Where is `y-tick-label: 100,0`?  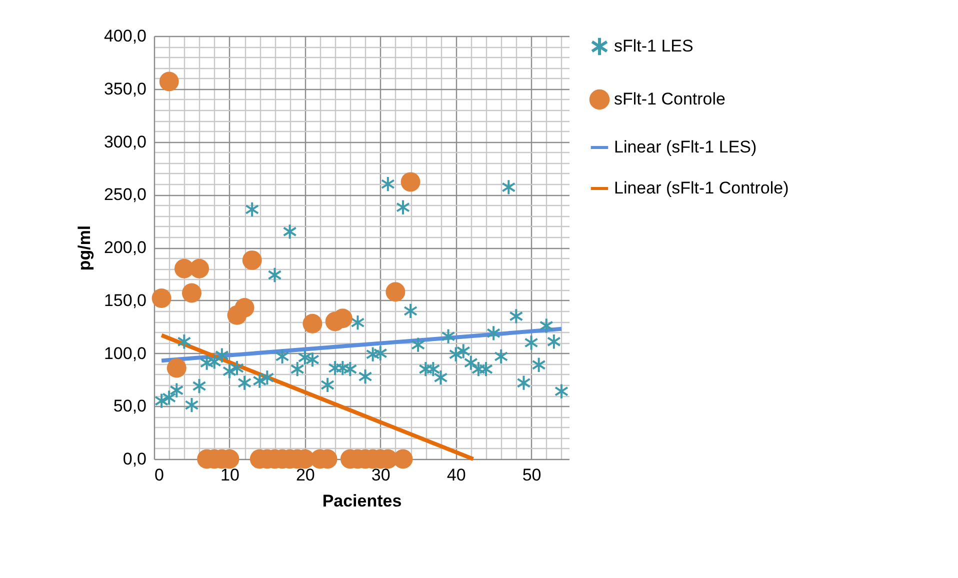
y-tick-label: 100,0 is located at coordinates (125, 353).